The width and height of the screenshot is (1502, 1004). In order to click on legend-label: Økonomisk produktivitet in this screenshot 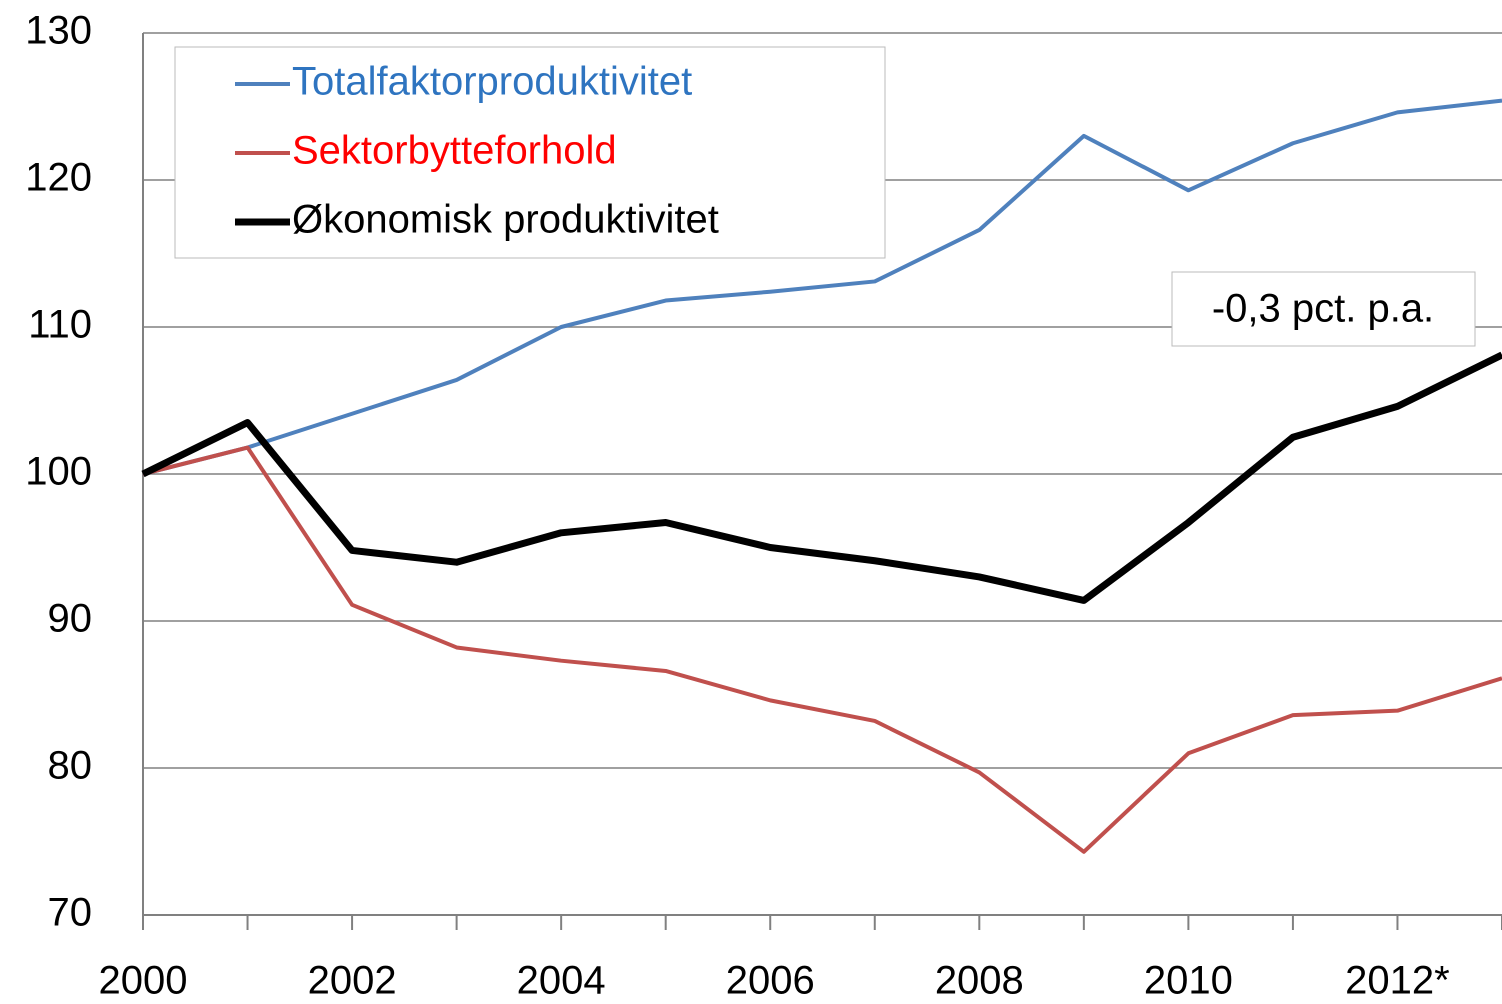, I will do `click(505, 220)`.